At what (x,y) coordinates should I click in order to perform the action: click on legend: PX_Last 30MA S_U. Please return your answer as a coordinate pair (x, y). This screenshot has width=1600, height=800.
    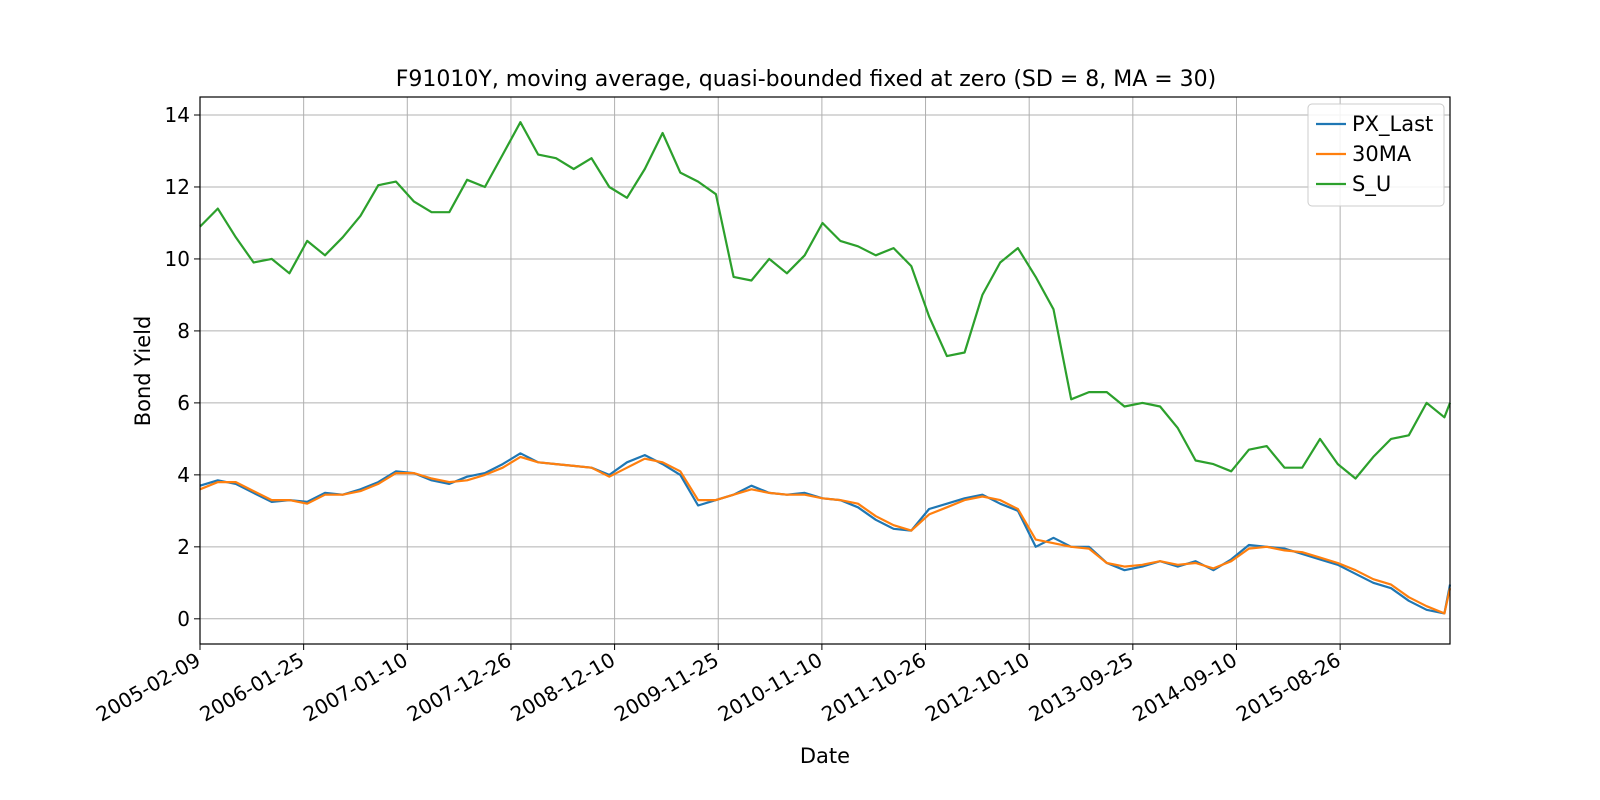
    Looking at the image, I should click on (1376, 155).